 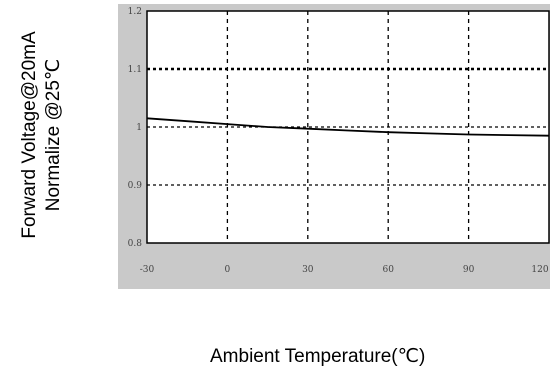 I want to click on y-tick-label: 1, so click(x=139, y=128).